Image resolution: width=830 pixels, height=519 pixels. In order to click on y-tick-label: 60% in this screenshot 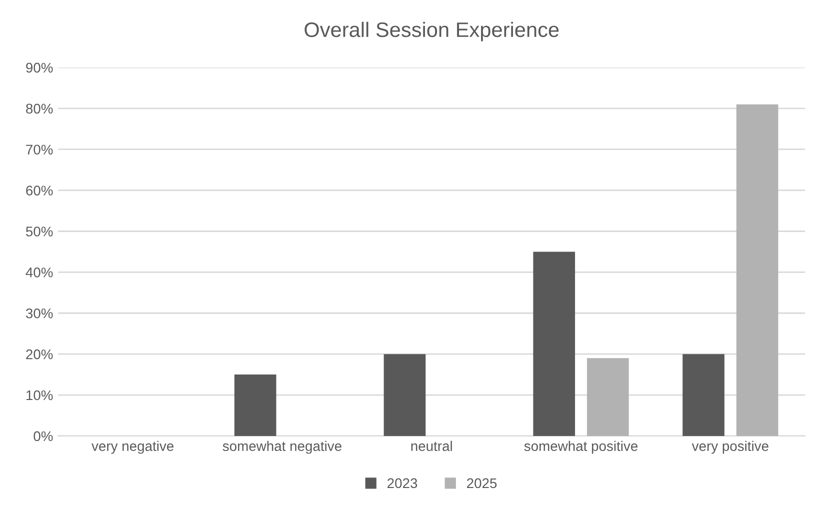, I will do `click(39, 191)`.